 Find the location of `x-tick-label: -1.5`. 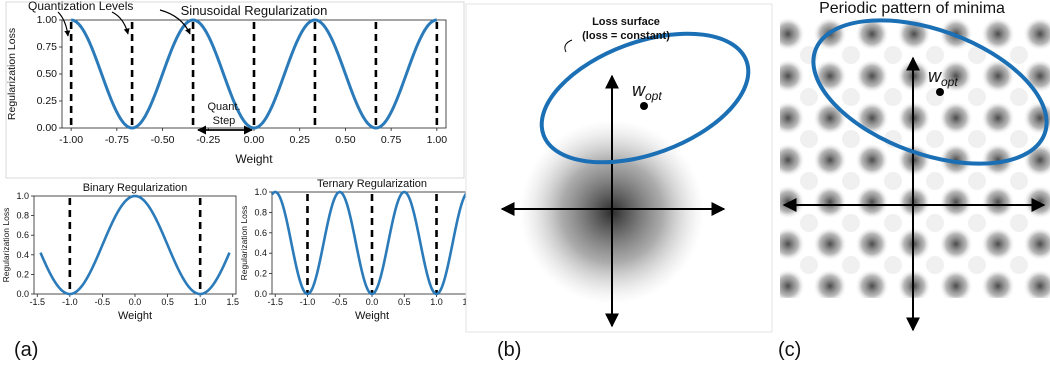

x-tick-label: -1.5 is located at coordinates (38, 302).